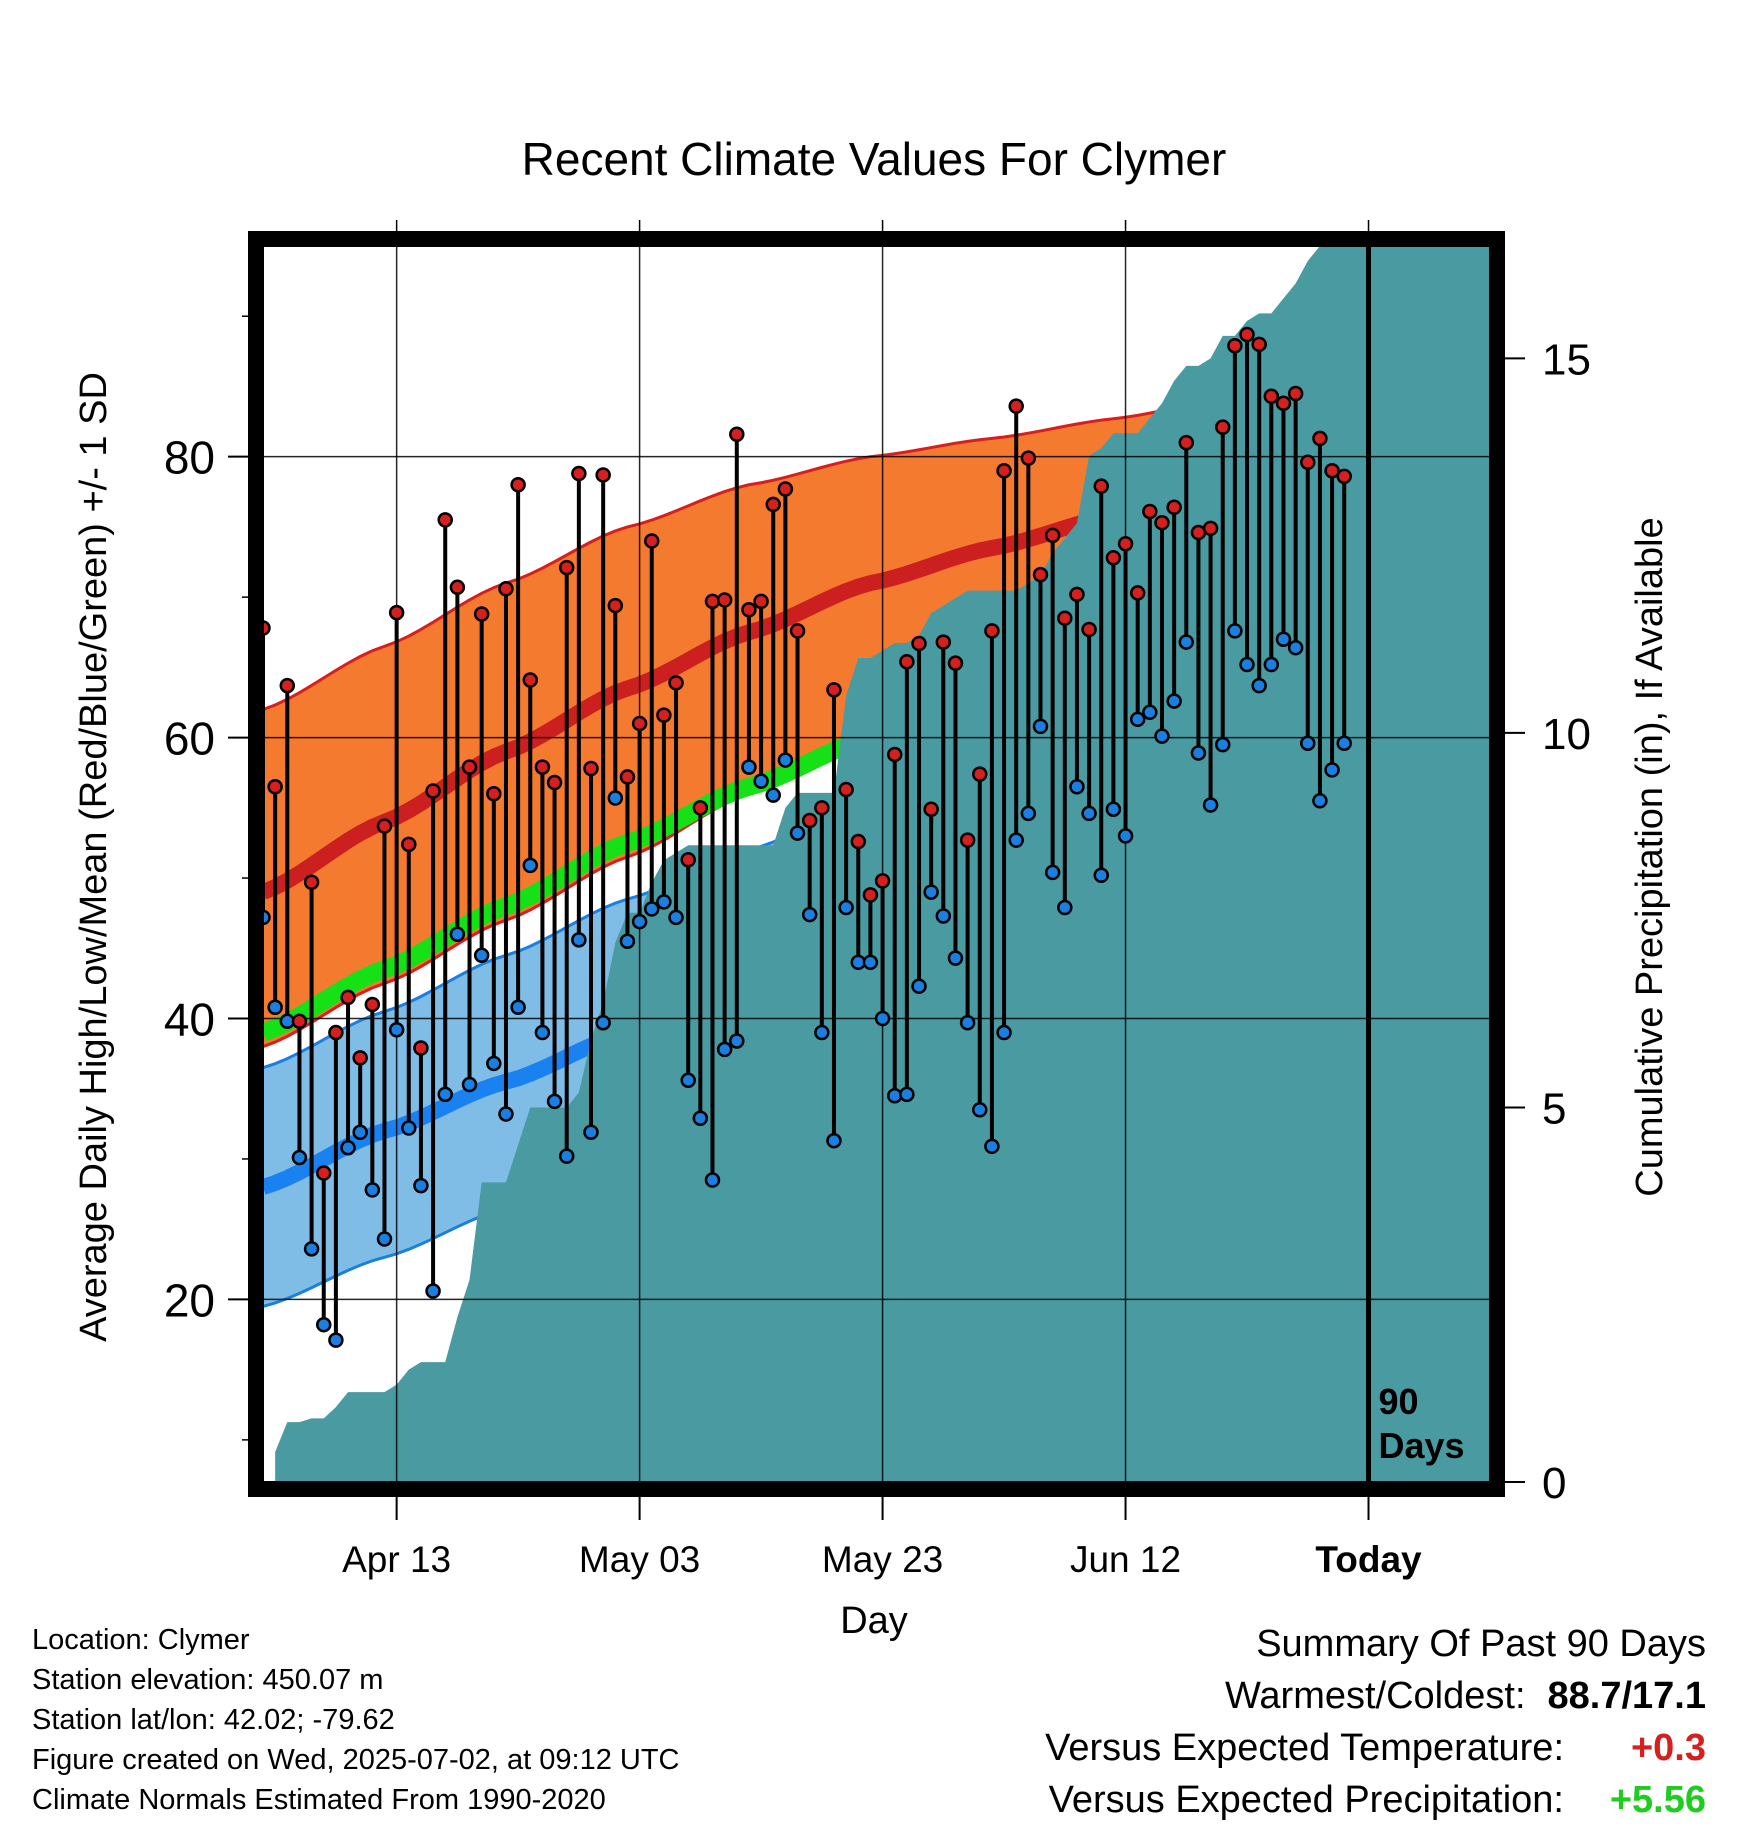  Describe the element at coordinates (1399, 1401) in the screenshot. I see `today-label-number: 90` at that location.